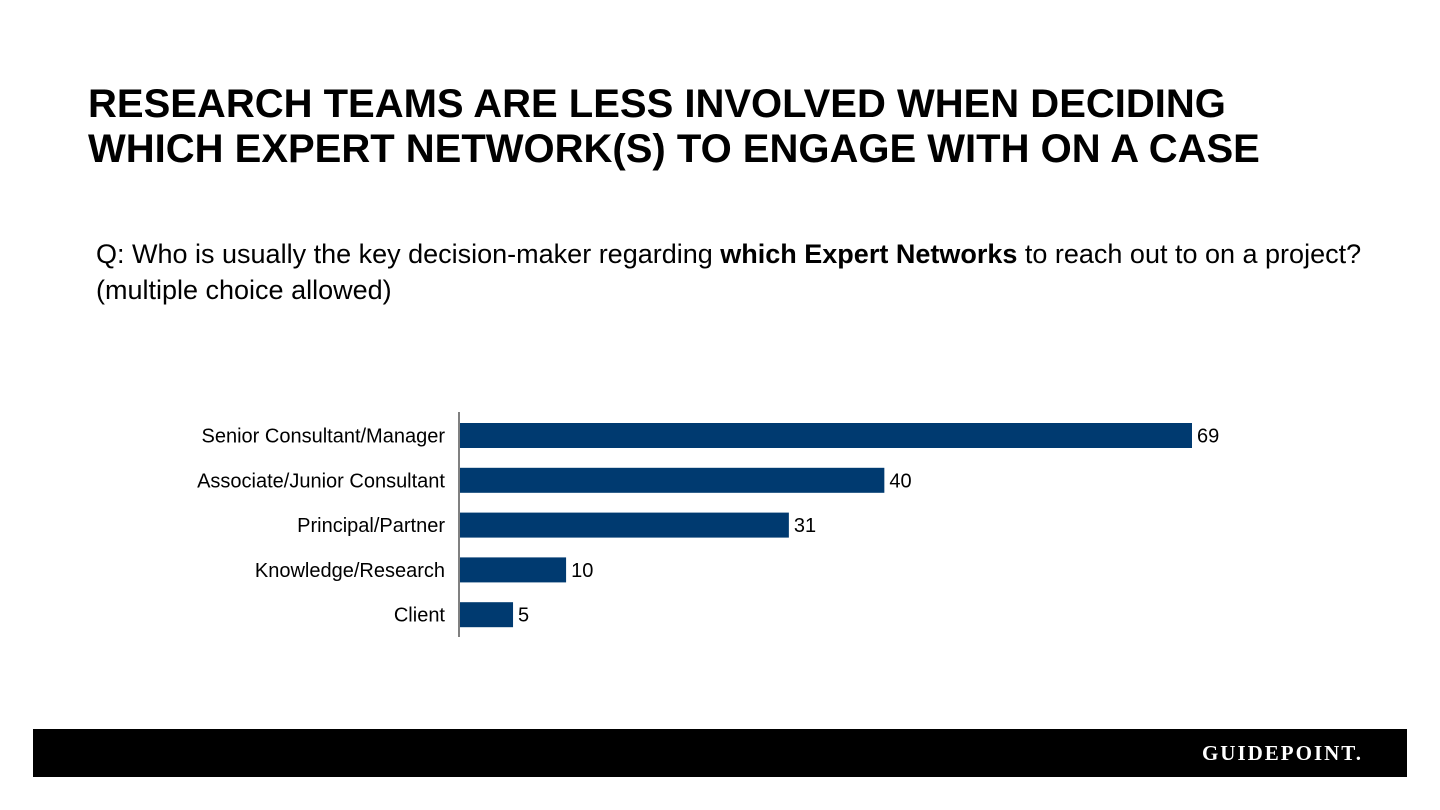 The height and width of the screenshot is (810, 1440). What do you see at coordinates (720, 753) in the screenshot?
I see `footer-bar: GUIDEPOINT.` at bounding box center [720, 753].